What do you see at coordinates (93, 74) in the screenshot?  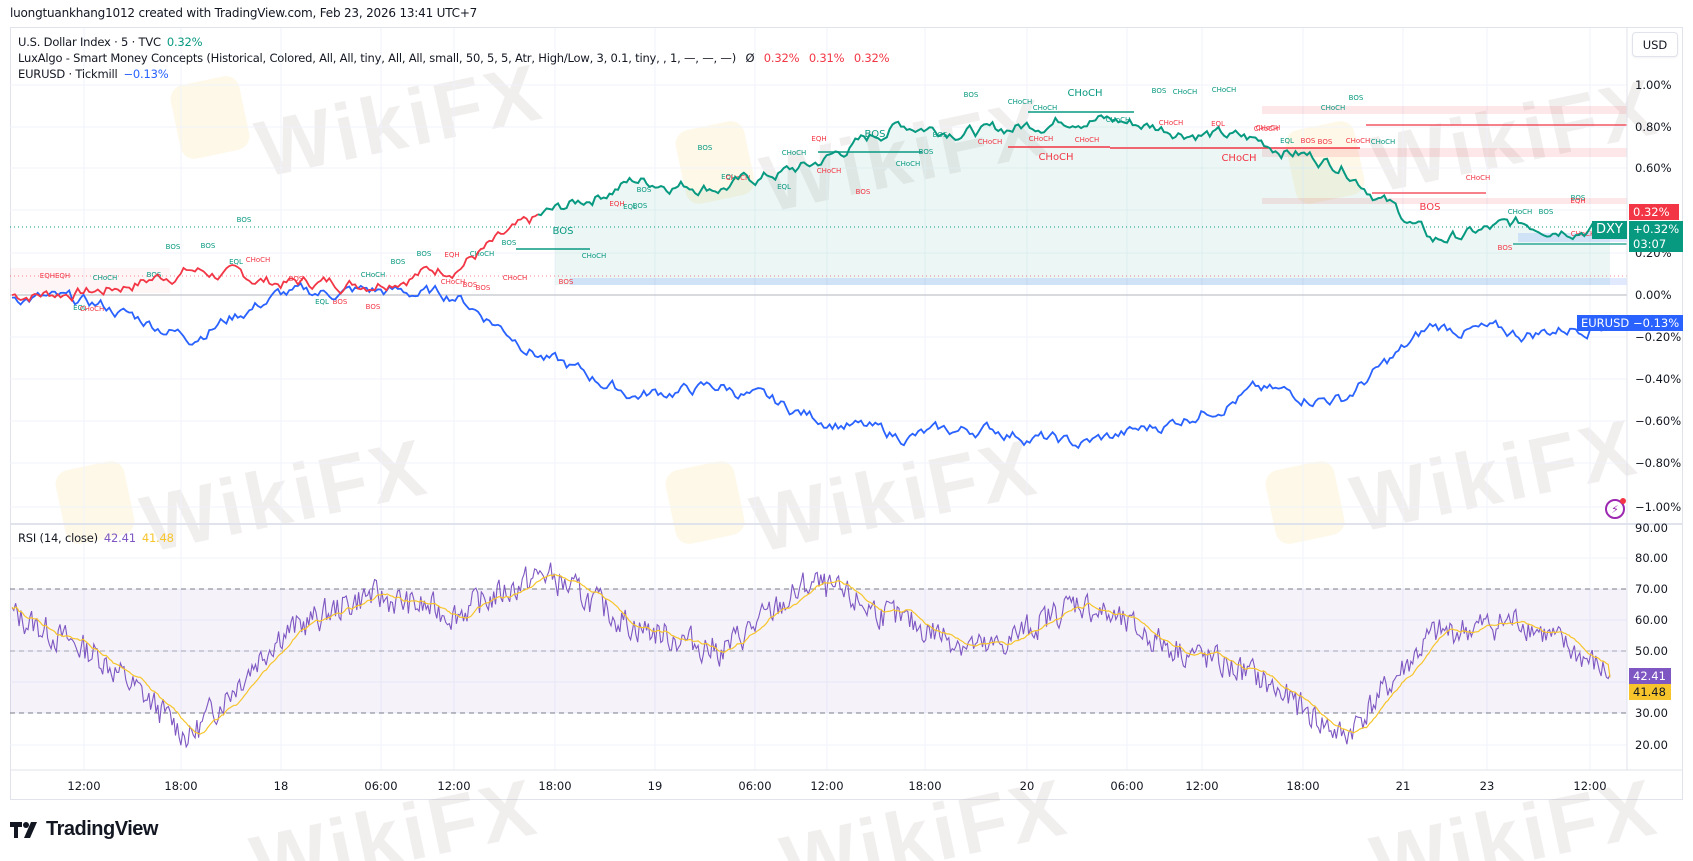 I see `legend-compare-series: EURUSD · Tickmill −0.13%` at bounding box center [93, 74].